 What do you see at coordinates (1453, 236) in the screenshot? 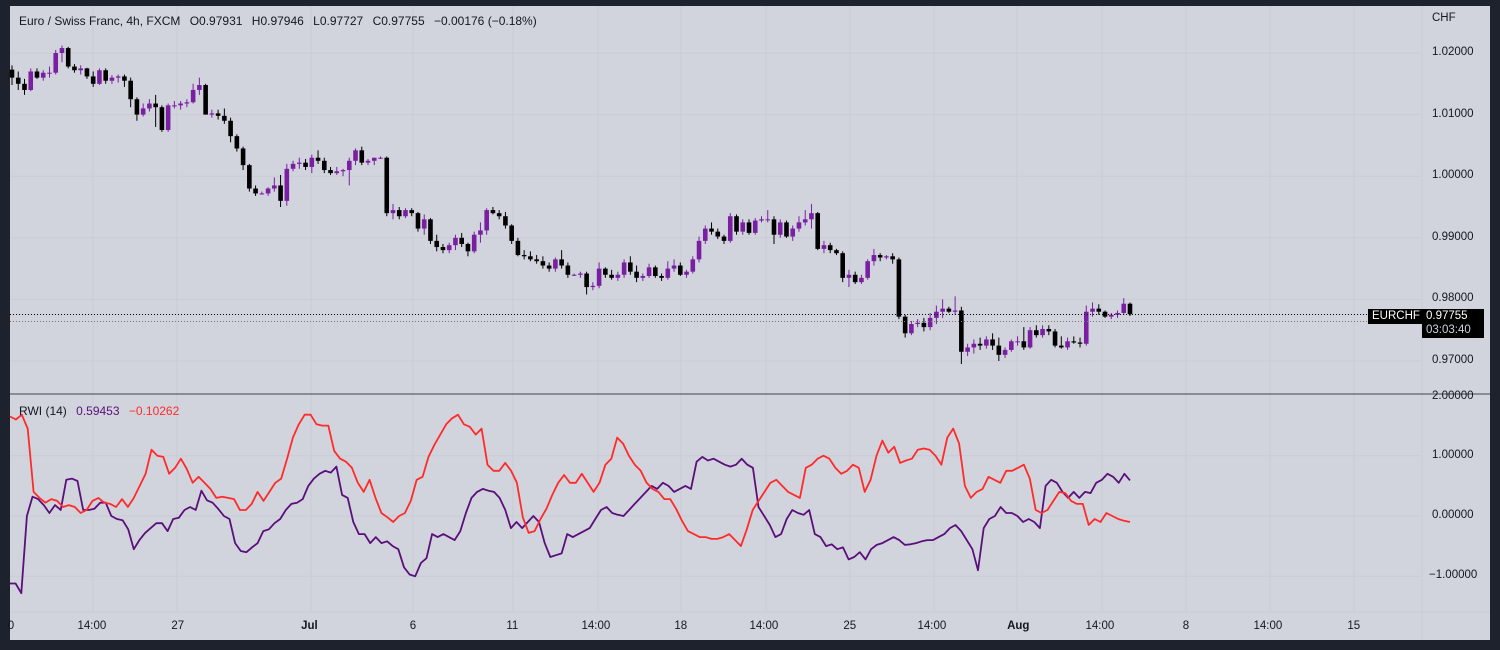
I see `price-tick-label: 0.99000` at bounding box center [1453, 236].